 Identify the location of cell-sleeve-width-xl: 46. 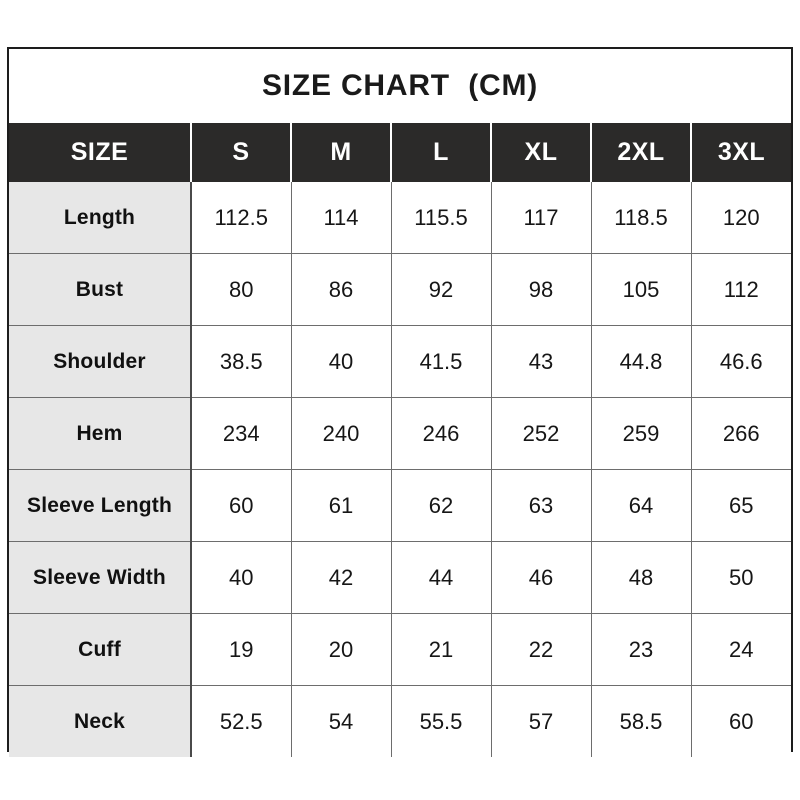
(541, 577).